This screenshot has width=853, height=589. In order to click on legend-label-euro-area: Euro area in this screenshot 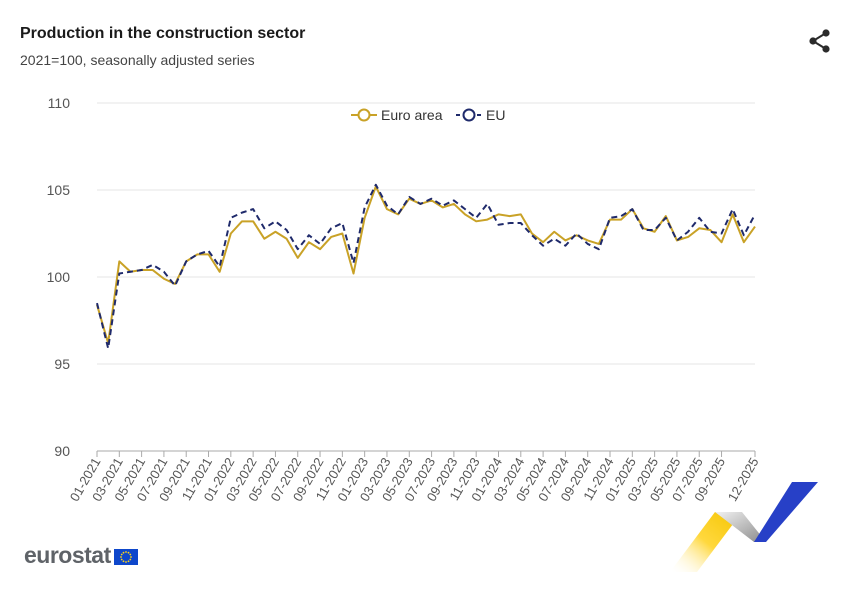, I will do `click(412, 115)`.